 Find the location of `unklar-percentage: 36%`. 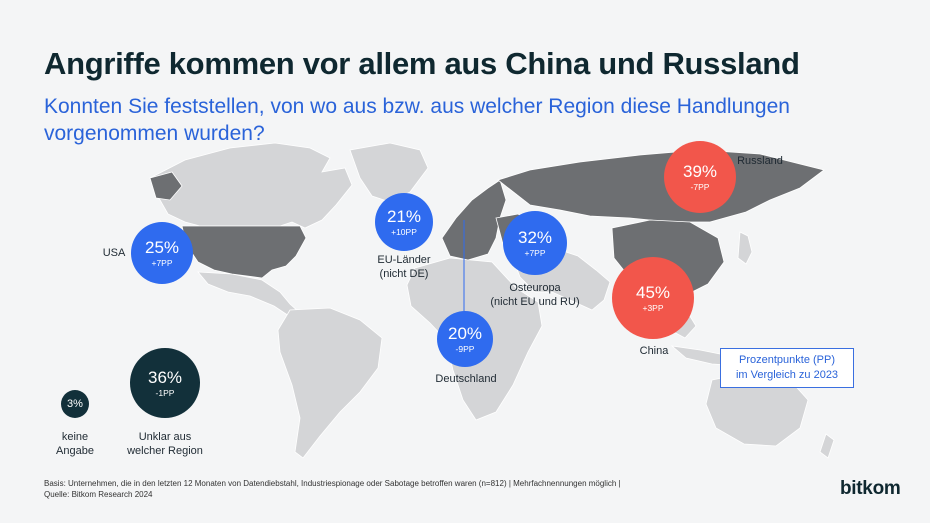

unklar-percentage: 36% is located at coordinates (165, 377).